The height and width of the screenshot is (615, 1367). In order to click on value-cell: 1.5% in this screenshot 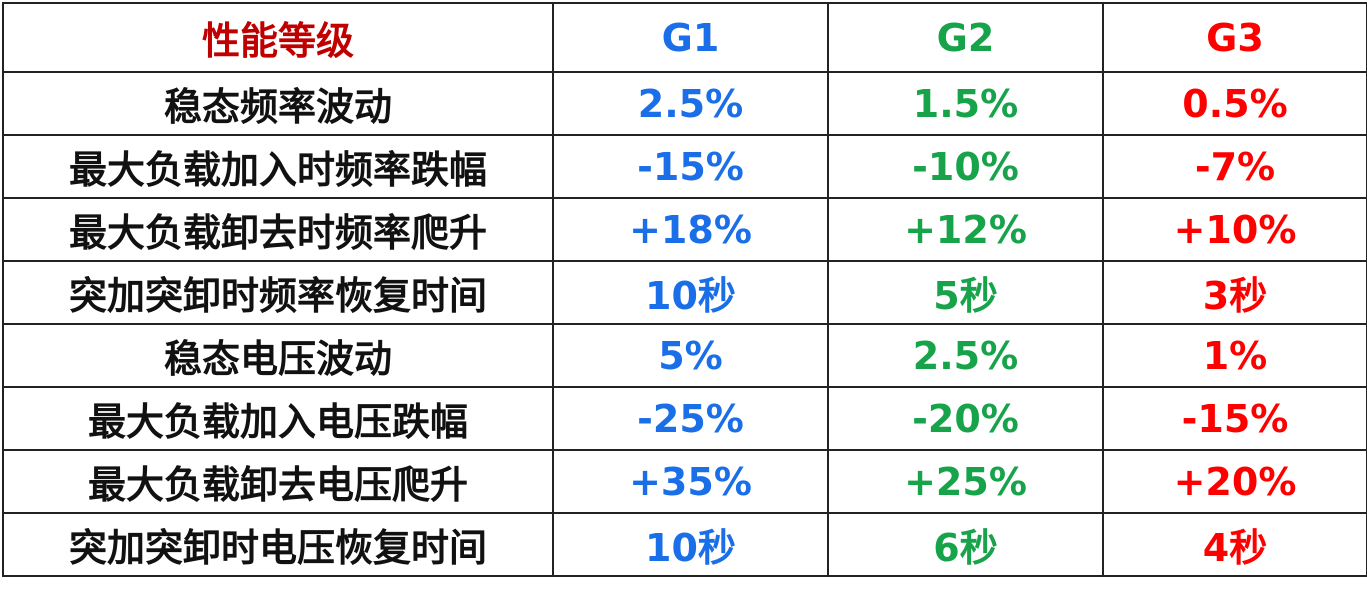, I will do `click(965, 103)`.